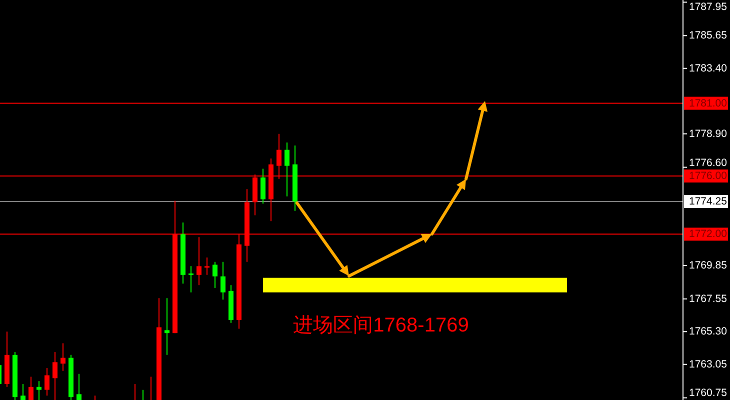  What do you see at coordinates (708, 393) in the screenshot?
I see `y-tick-label: 1760.75` at bounding box center [708, 393].